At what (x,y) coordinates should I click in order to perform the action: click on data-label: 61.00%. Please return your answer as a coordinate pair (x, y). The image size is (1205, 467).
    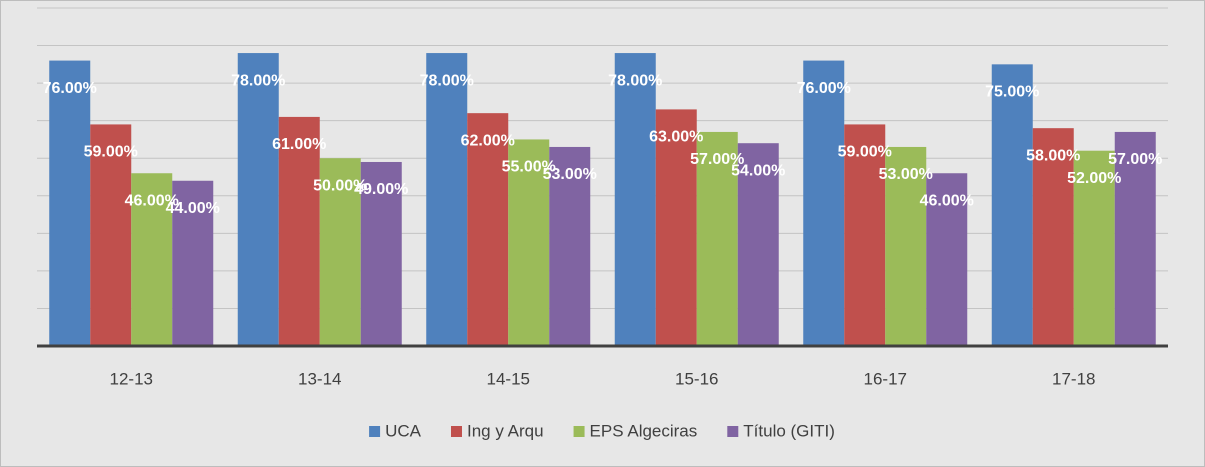
    Looking at the image, I should click on (299, 144).